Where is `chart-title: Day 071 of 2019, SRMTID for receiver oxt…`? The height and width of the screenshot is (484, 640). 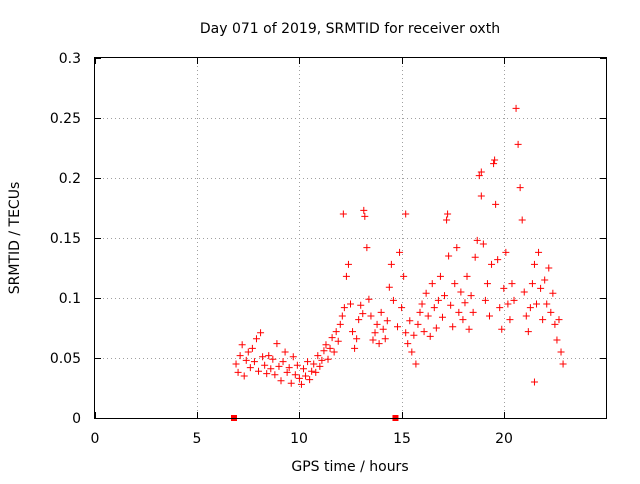
chart-title: Day 071 of 2019, SRMTID for receiver oxt… is located at coordinates (350, 29).